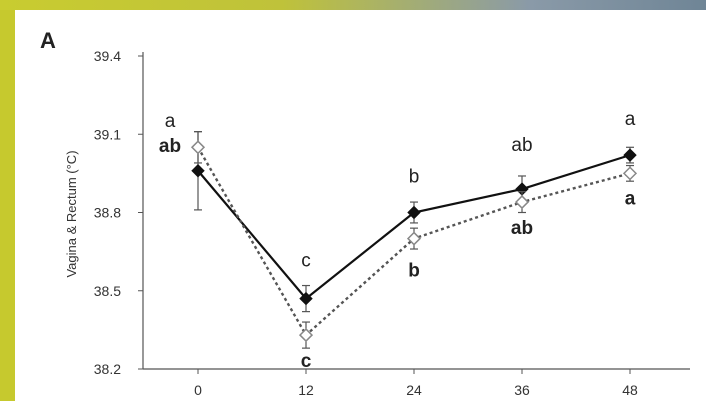 The height and width of the screenshot is (401, 706). I want to click on y-tick-label: 38.2, so click(107, 369).